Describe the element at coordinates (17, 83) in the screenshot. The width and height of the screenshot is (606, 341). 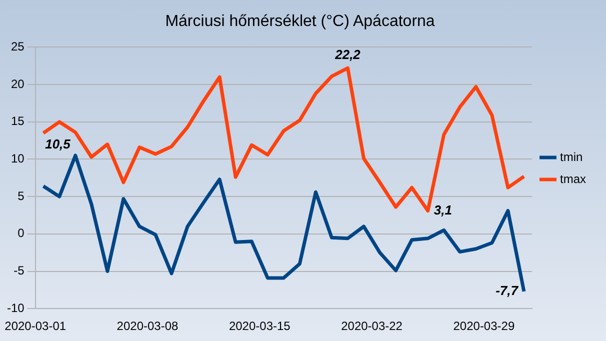
I see `y-tick-label: 20` at that location.